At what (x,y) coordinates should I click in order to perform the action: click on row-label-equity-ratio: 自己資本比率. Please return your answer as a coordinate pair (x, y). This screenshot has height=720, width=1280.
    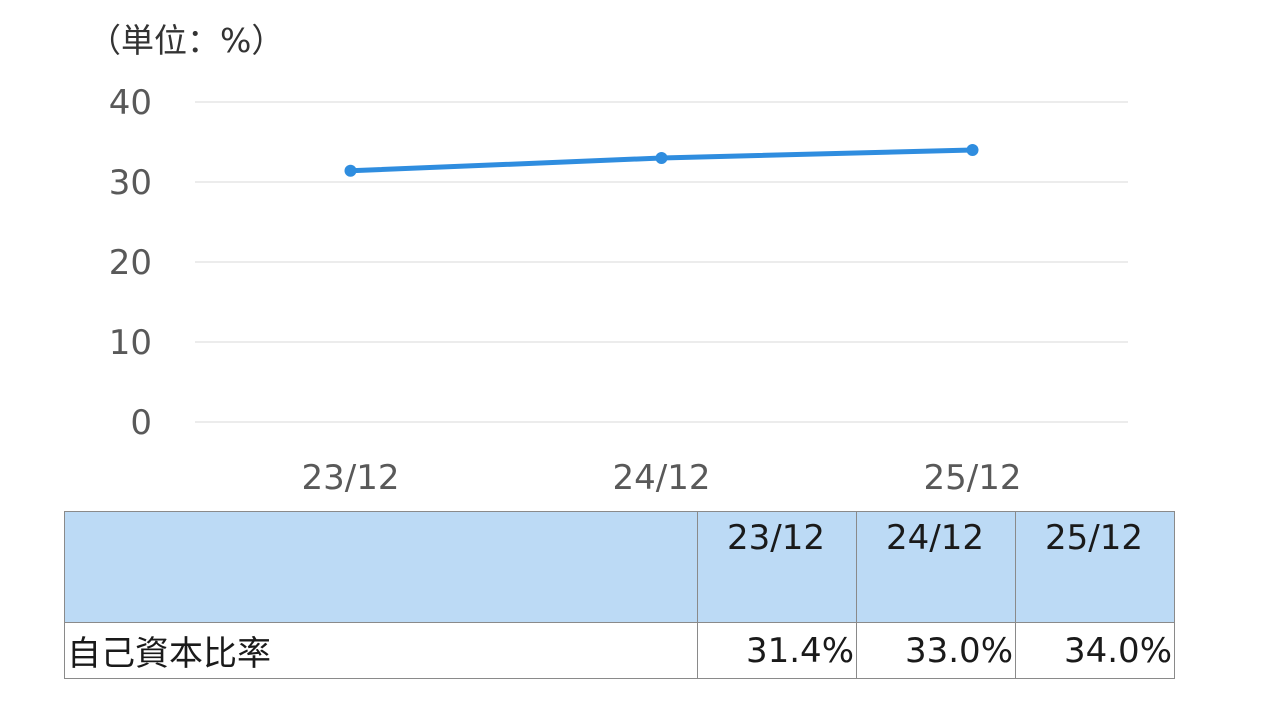
    Looking at the image, I should click on (381, 650).